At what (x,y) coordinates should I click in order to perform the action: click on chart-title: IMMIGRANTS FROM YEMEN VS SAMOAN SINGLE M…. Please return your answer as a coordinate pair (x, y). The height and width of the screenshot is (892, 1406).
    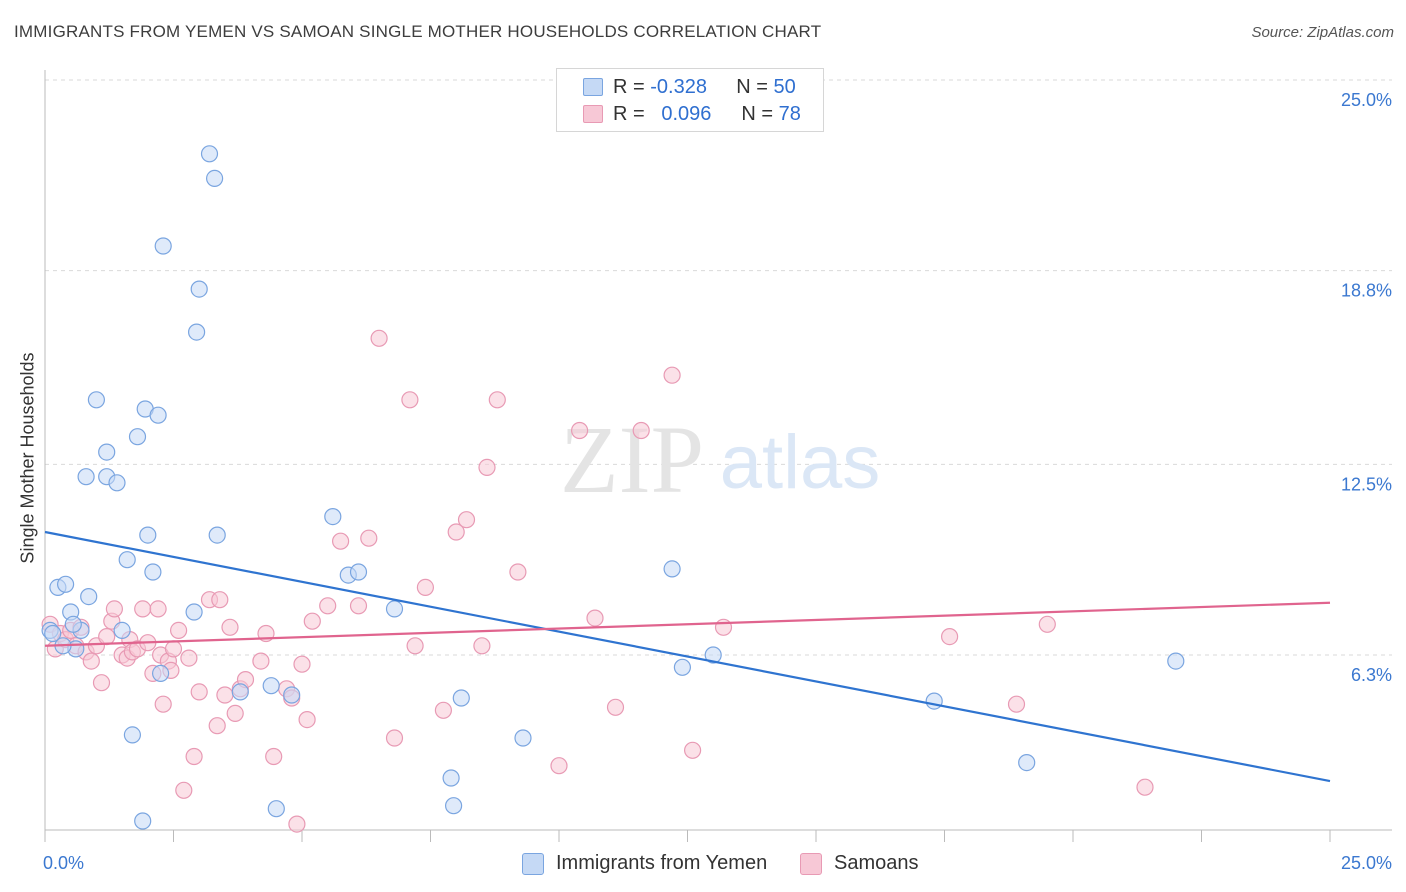
    Looking at the image, I should click on (418, 31).